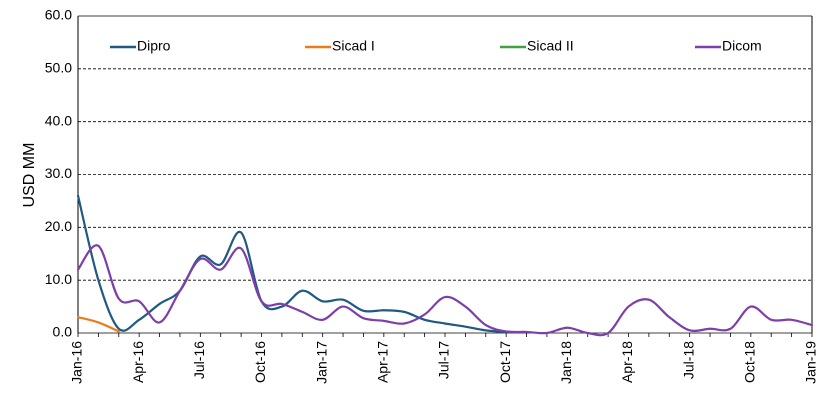 The width and height of the screenshot is (818, 405). I want to click on y-tick-label: 50.0, so click(58, 68).